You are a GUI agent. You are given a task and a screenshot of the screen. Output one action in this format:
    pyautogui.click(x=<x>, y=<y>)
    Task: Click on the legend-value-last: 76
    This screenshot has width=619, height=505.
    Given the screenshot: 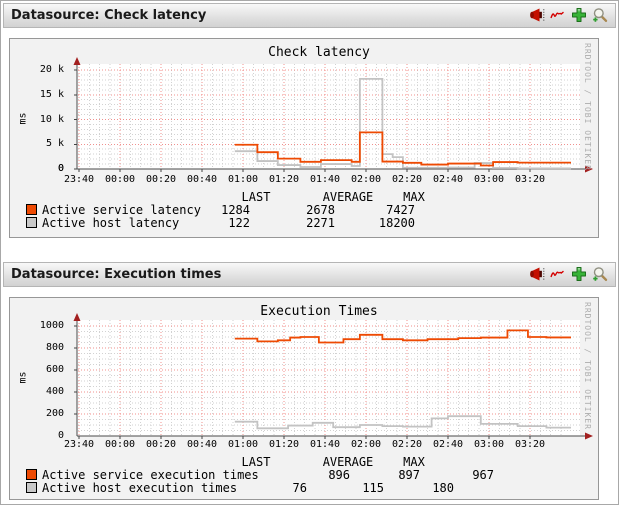 What is the action you would take?
    pyautogui.click(x=299, y=488)
    